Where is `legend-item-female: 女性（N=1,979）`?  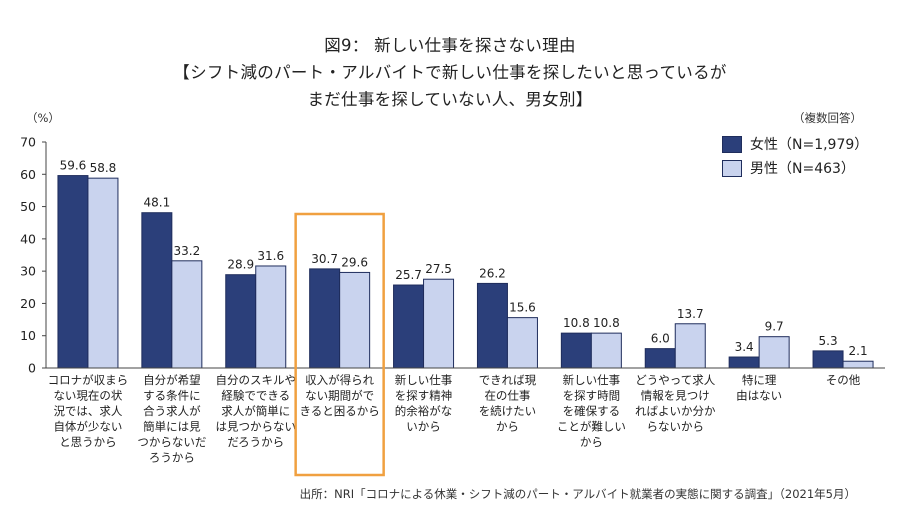
legend-item-female: 女性（N=1,979） is located at coordinates (795, 144).